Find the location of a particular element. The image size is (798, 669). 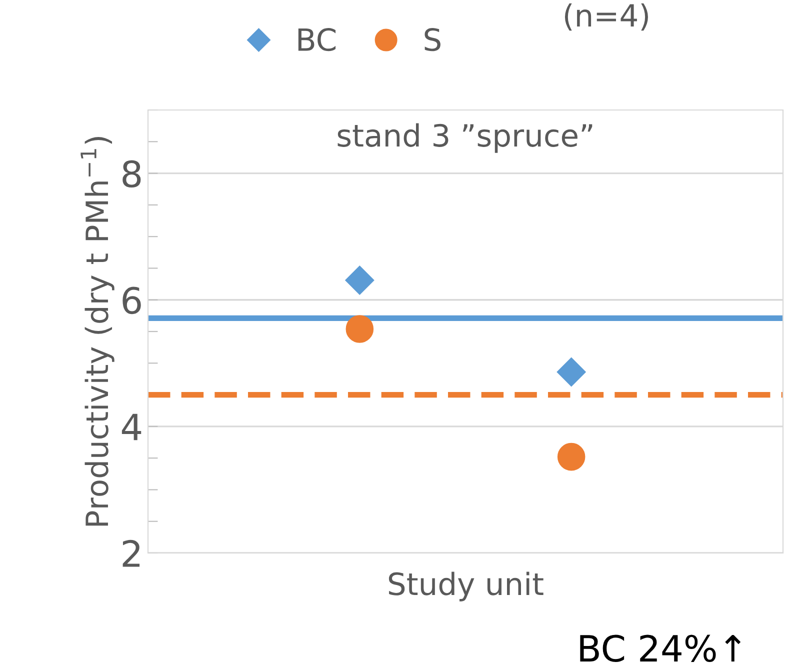

text: BC 24%↑ is located at coordinates (660, 648).